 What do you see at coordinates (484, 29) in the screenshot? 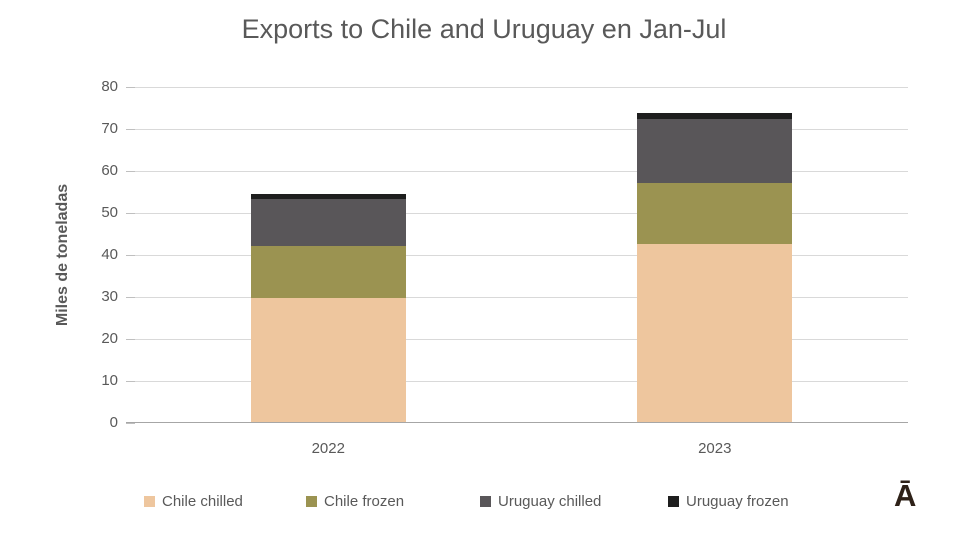
I see `chart-title: Exports to Chile and Uruguay en Jan-Jul` at bounding box center [484, 29].